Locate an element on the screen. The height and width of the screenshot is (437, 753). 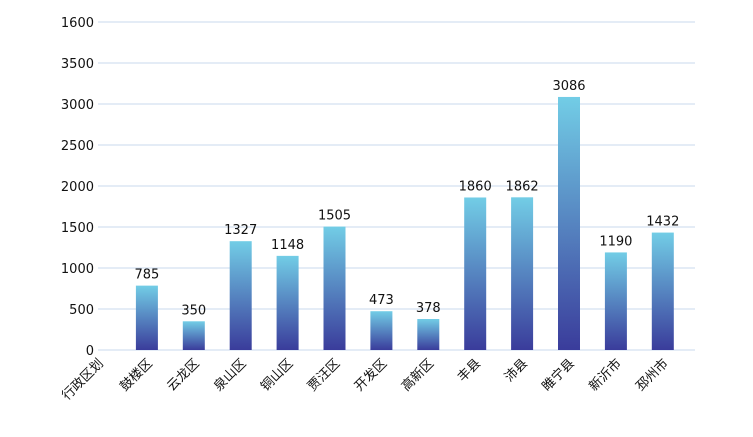
x-tick-label: 贾汪区 is located at coordinates (324, 375).